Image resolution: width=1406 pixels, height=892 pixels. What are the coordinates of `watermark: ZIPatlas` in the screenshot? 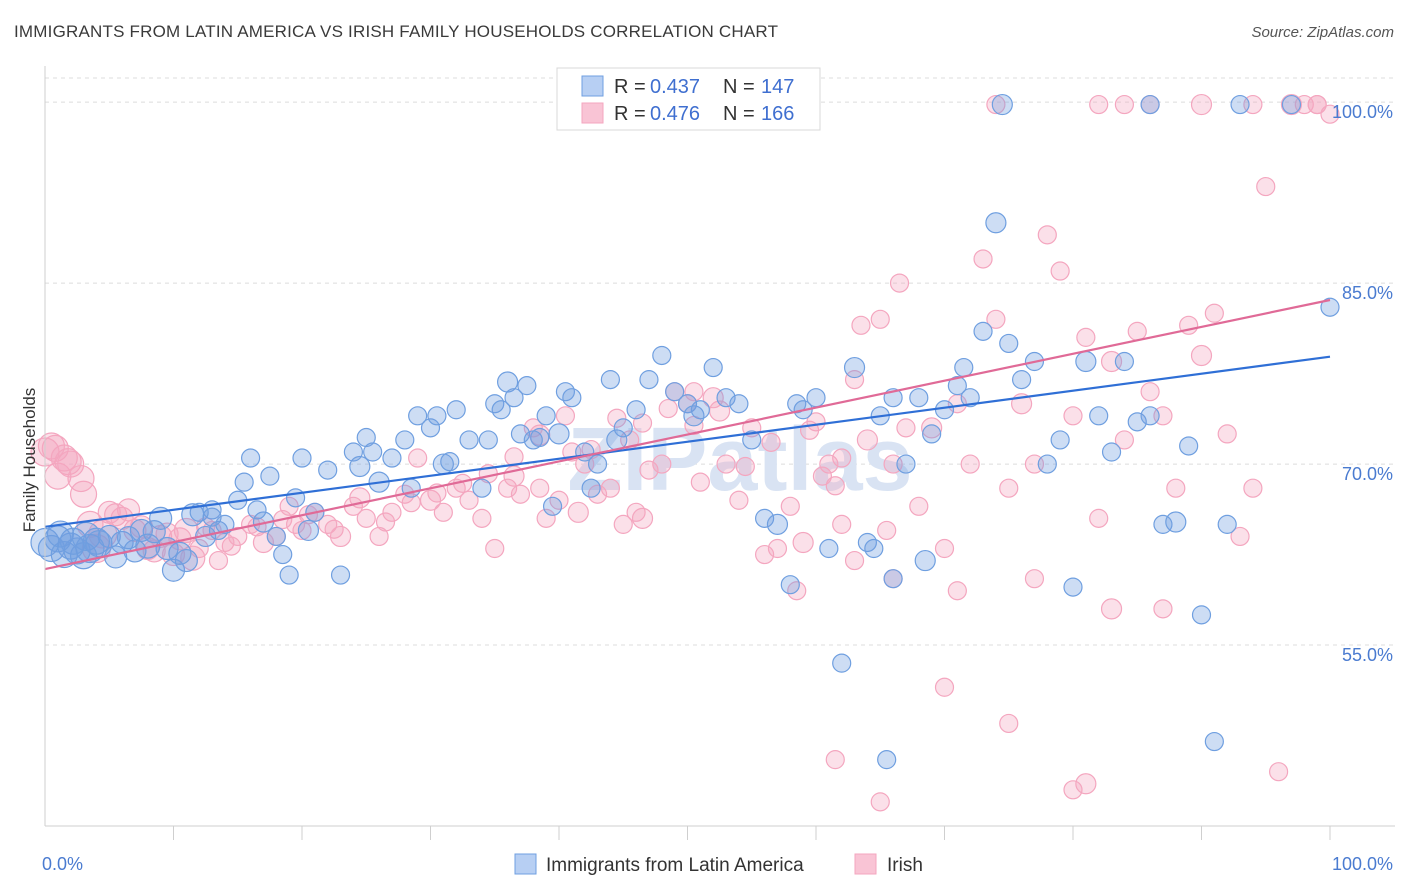 It's located at (739, 460).